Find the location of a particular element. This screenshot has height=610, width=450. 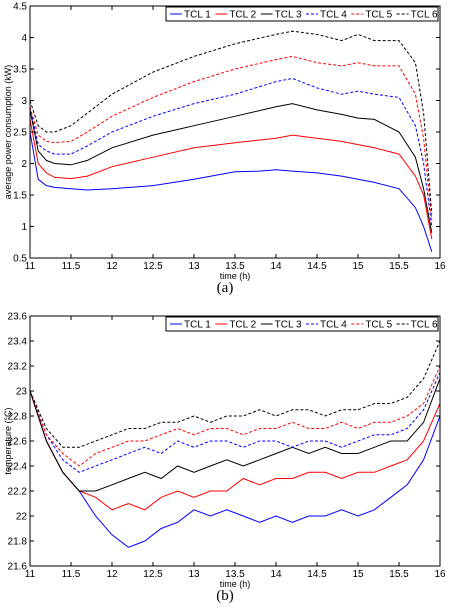

y-tick-label: 23.4 is located at coordinates (18, 342).